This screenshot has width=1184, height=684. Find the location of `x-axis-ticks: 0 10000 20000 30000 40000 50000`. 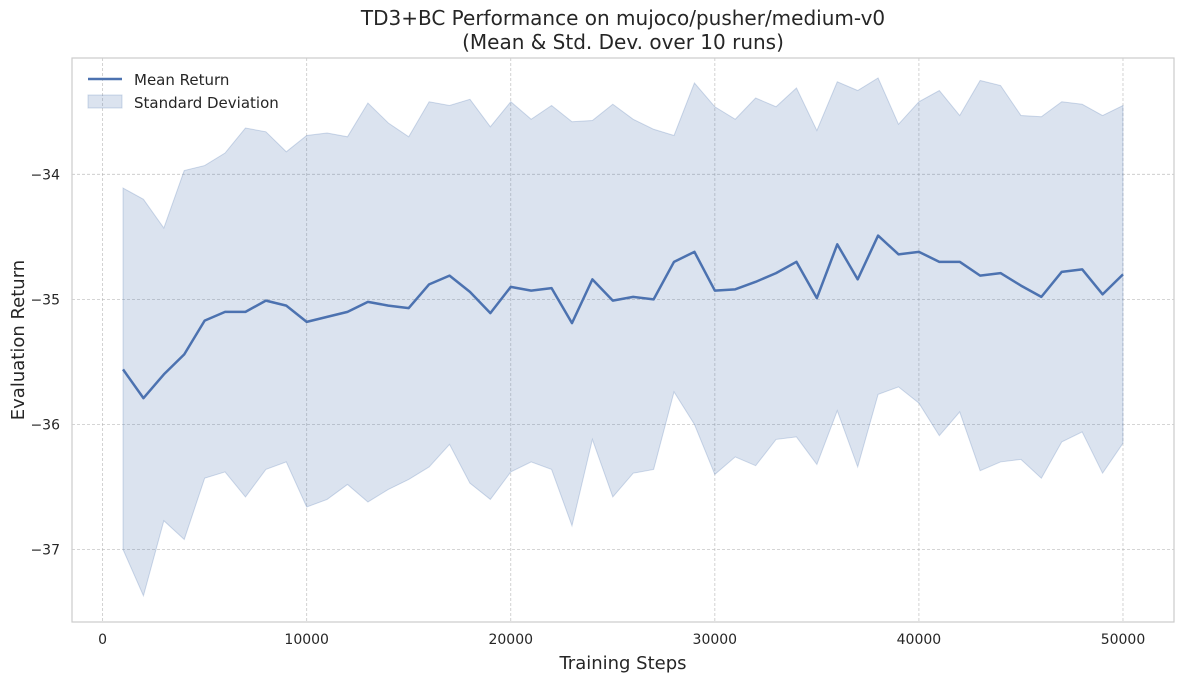

x-axis-ticks: 0 10000 20000 30000 40000 50000 is located at coordinates (621, 640).